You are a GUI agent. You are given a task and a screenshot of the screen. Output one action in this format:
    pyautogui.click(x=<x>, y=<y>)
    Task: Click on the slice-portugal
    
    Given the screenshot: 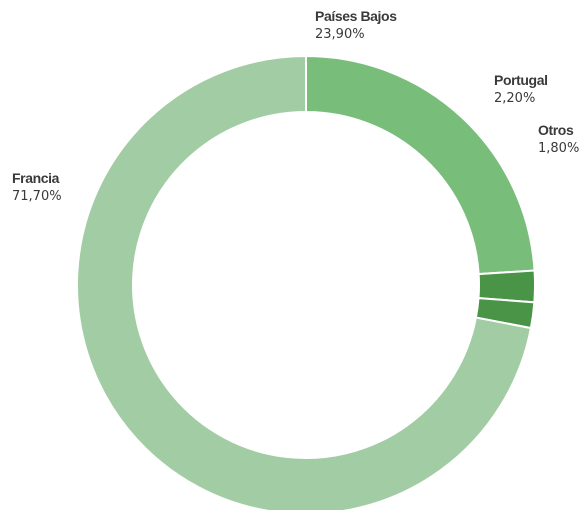 What is the action you would take?
    pyautogui.click(x=506, y=286)
    